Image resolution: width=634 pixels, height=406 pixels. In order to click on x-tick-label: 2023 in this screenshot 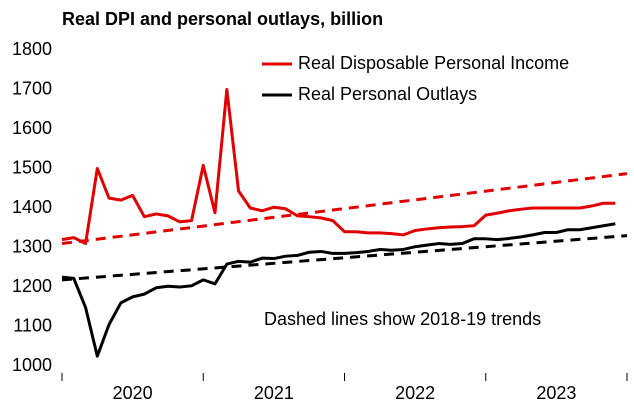, I will do `click(556, 393)`.